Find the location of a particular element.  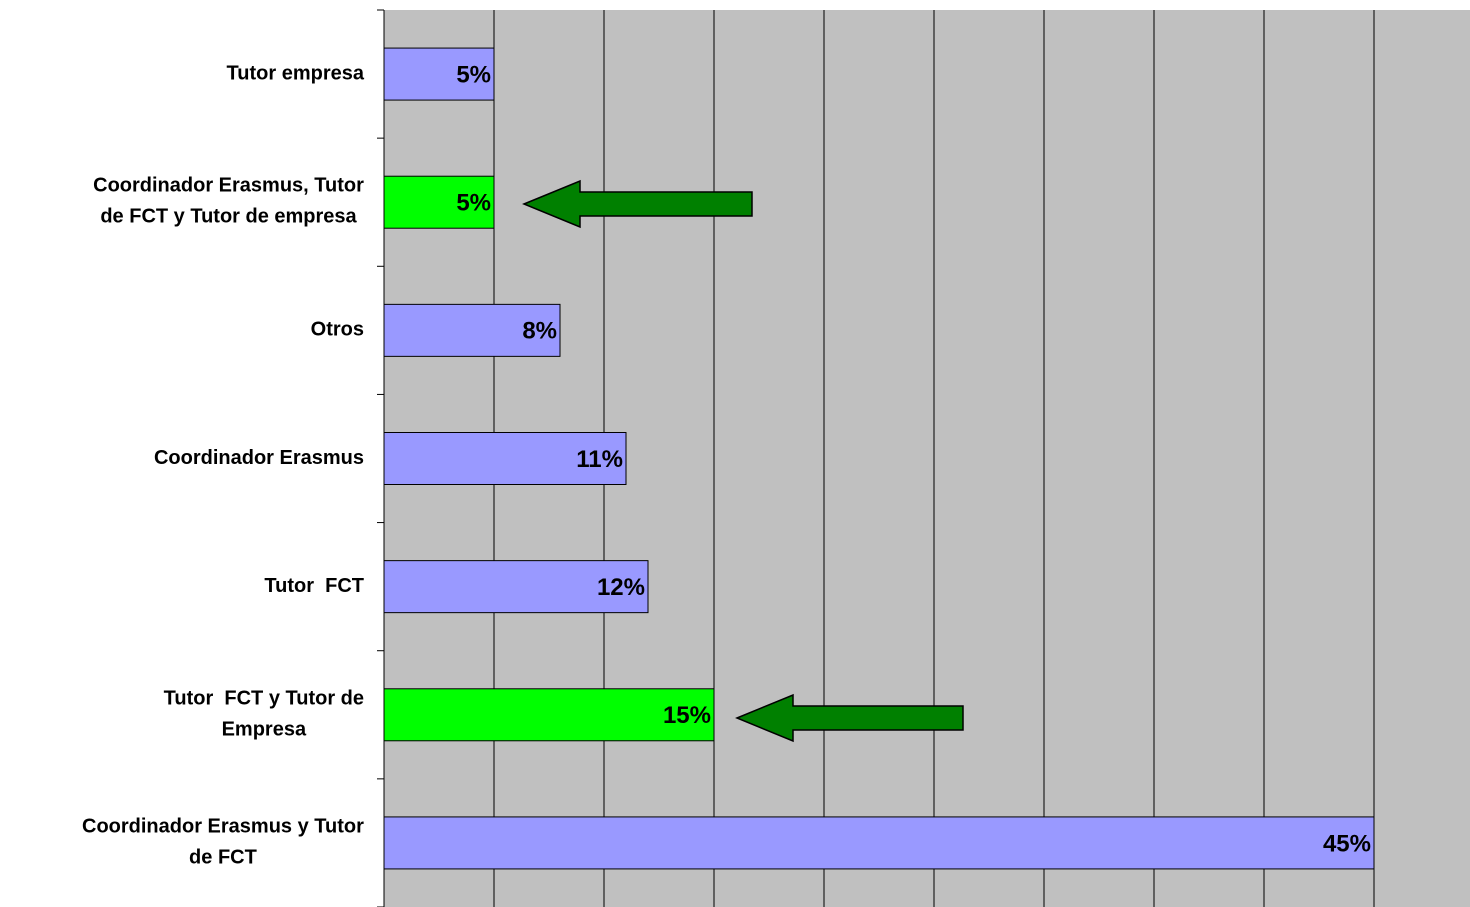

category-label: Coordinador Erasmus y Tutor de FCT is located at coordinates (223, 842).